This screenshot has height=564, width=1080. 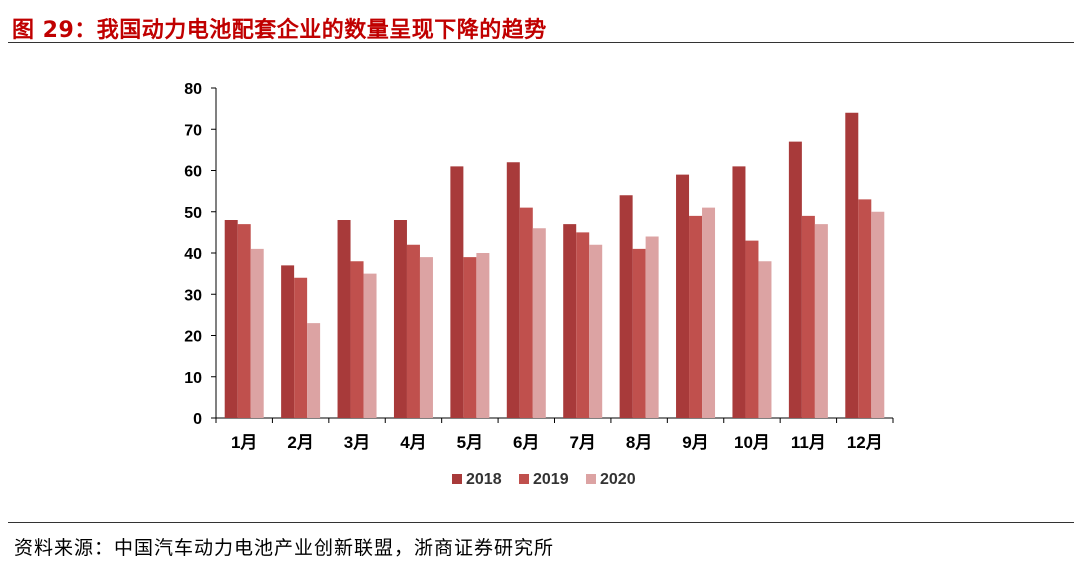 I want to click on y-tick-label: 0, so click(x=197, y=419).